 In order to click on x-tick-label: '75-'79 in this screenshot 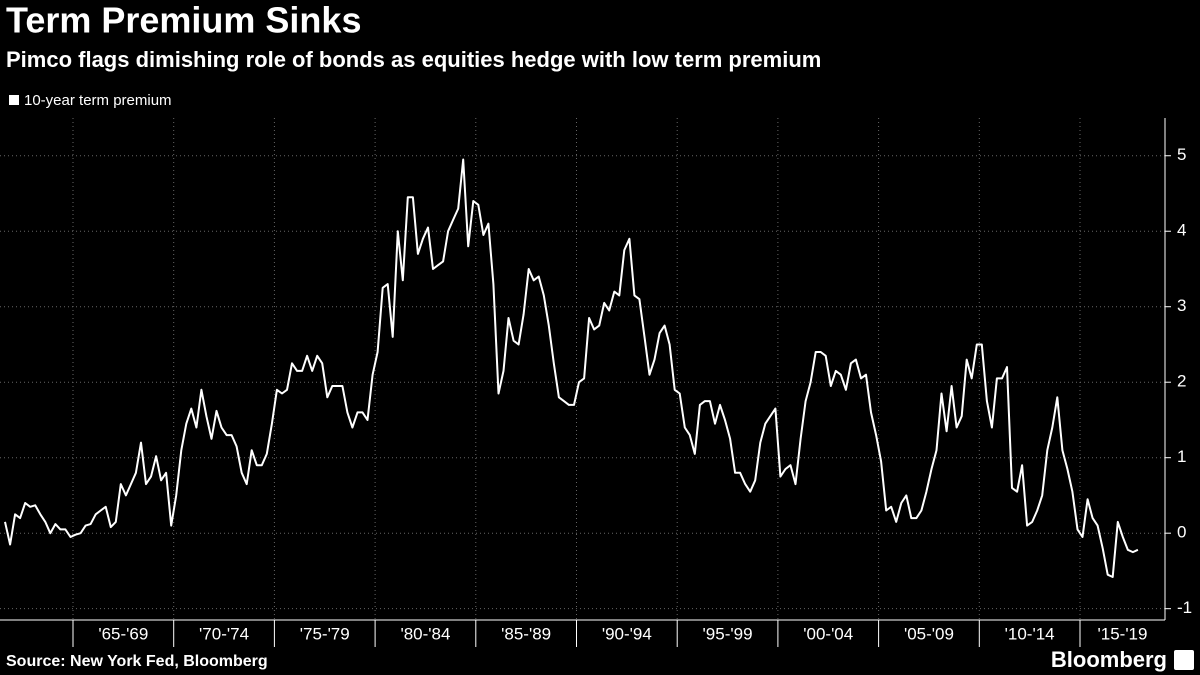, I will do `click(325, 633)`.